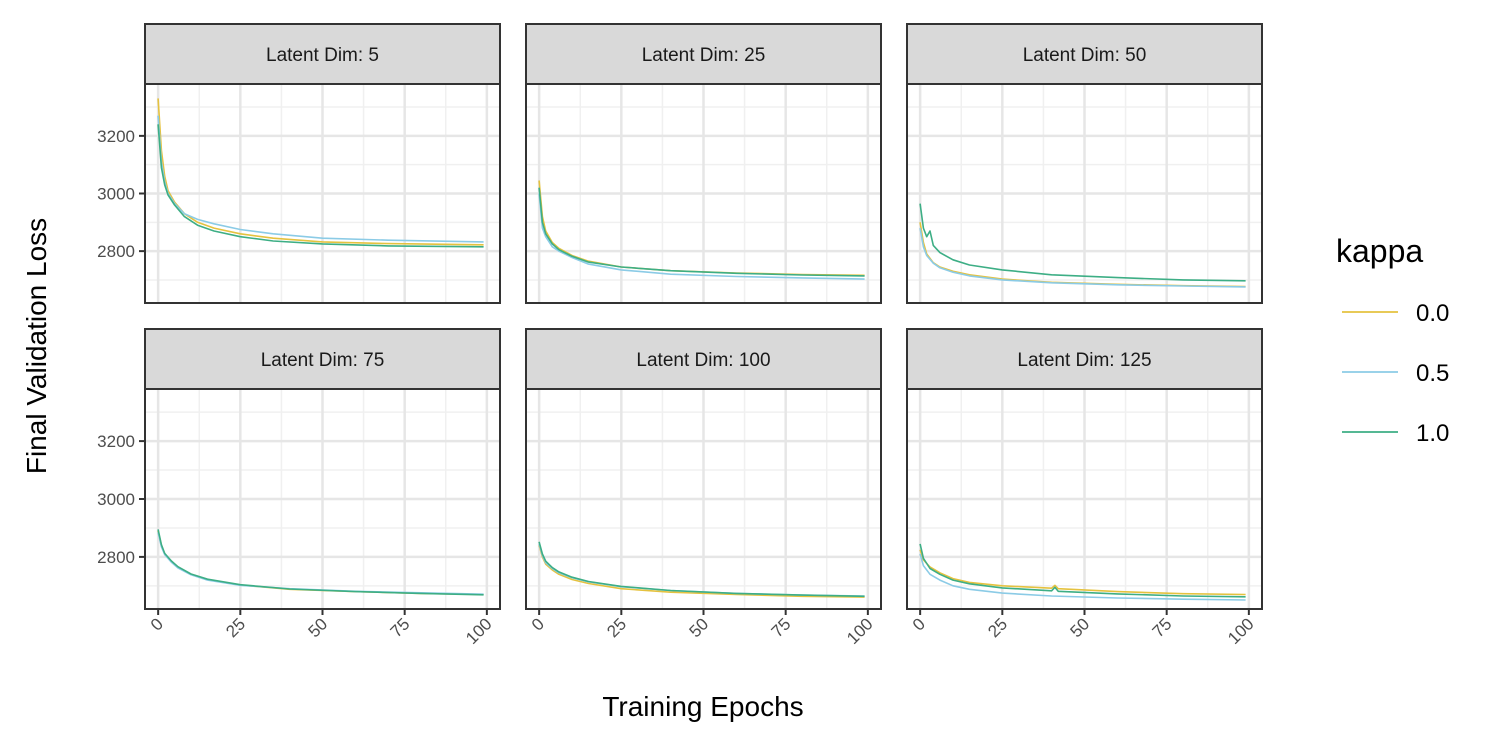  I want to click on legend-label-kappa-0.0: 0.0, so click(1432, 313).